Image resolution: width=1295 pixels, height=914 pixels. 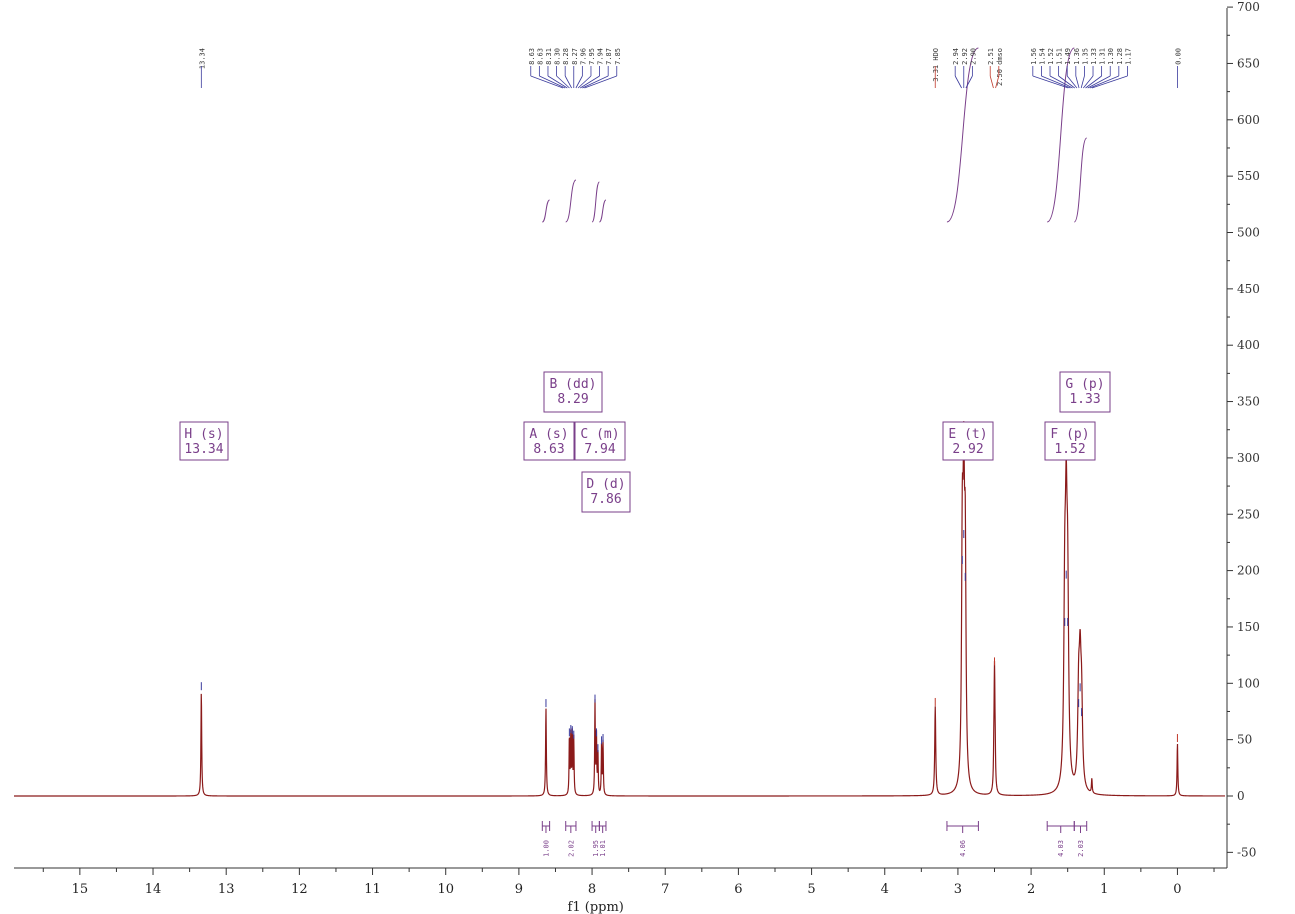 What do you see at coordinates (1178, 56) in the screenshot?
I see `peak-pick-label: 0.00` at bounding box center [1178, 56].